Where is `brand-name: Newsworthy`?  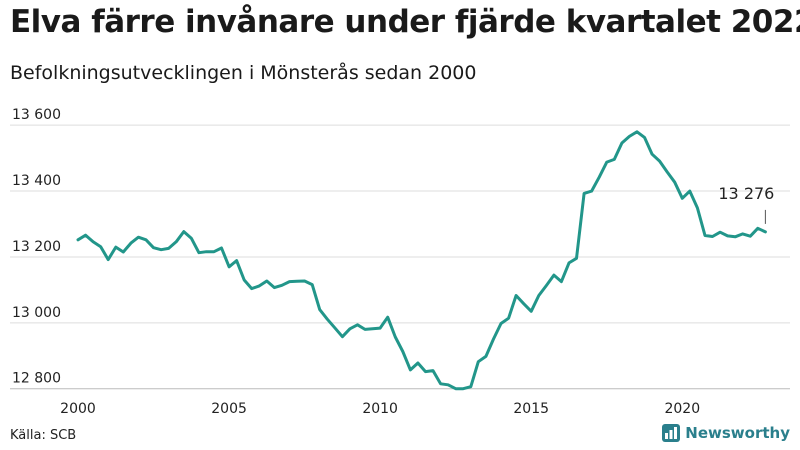
brand-name: Newsworthy is located at coordinates (737, 433).